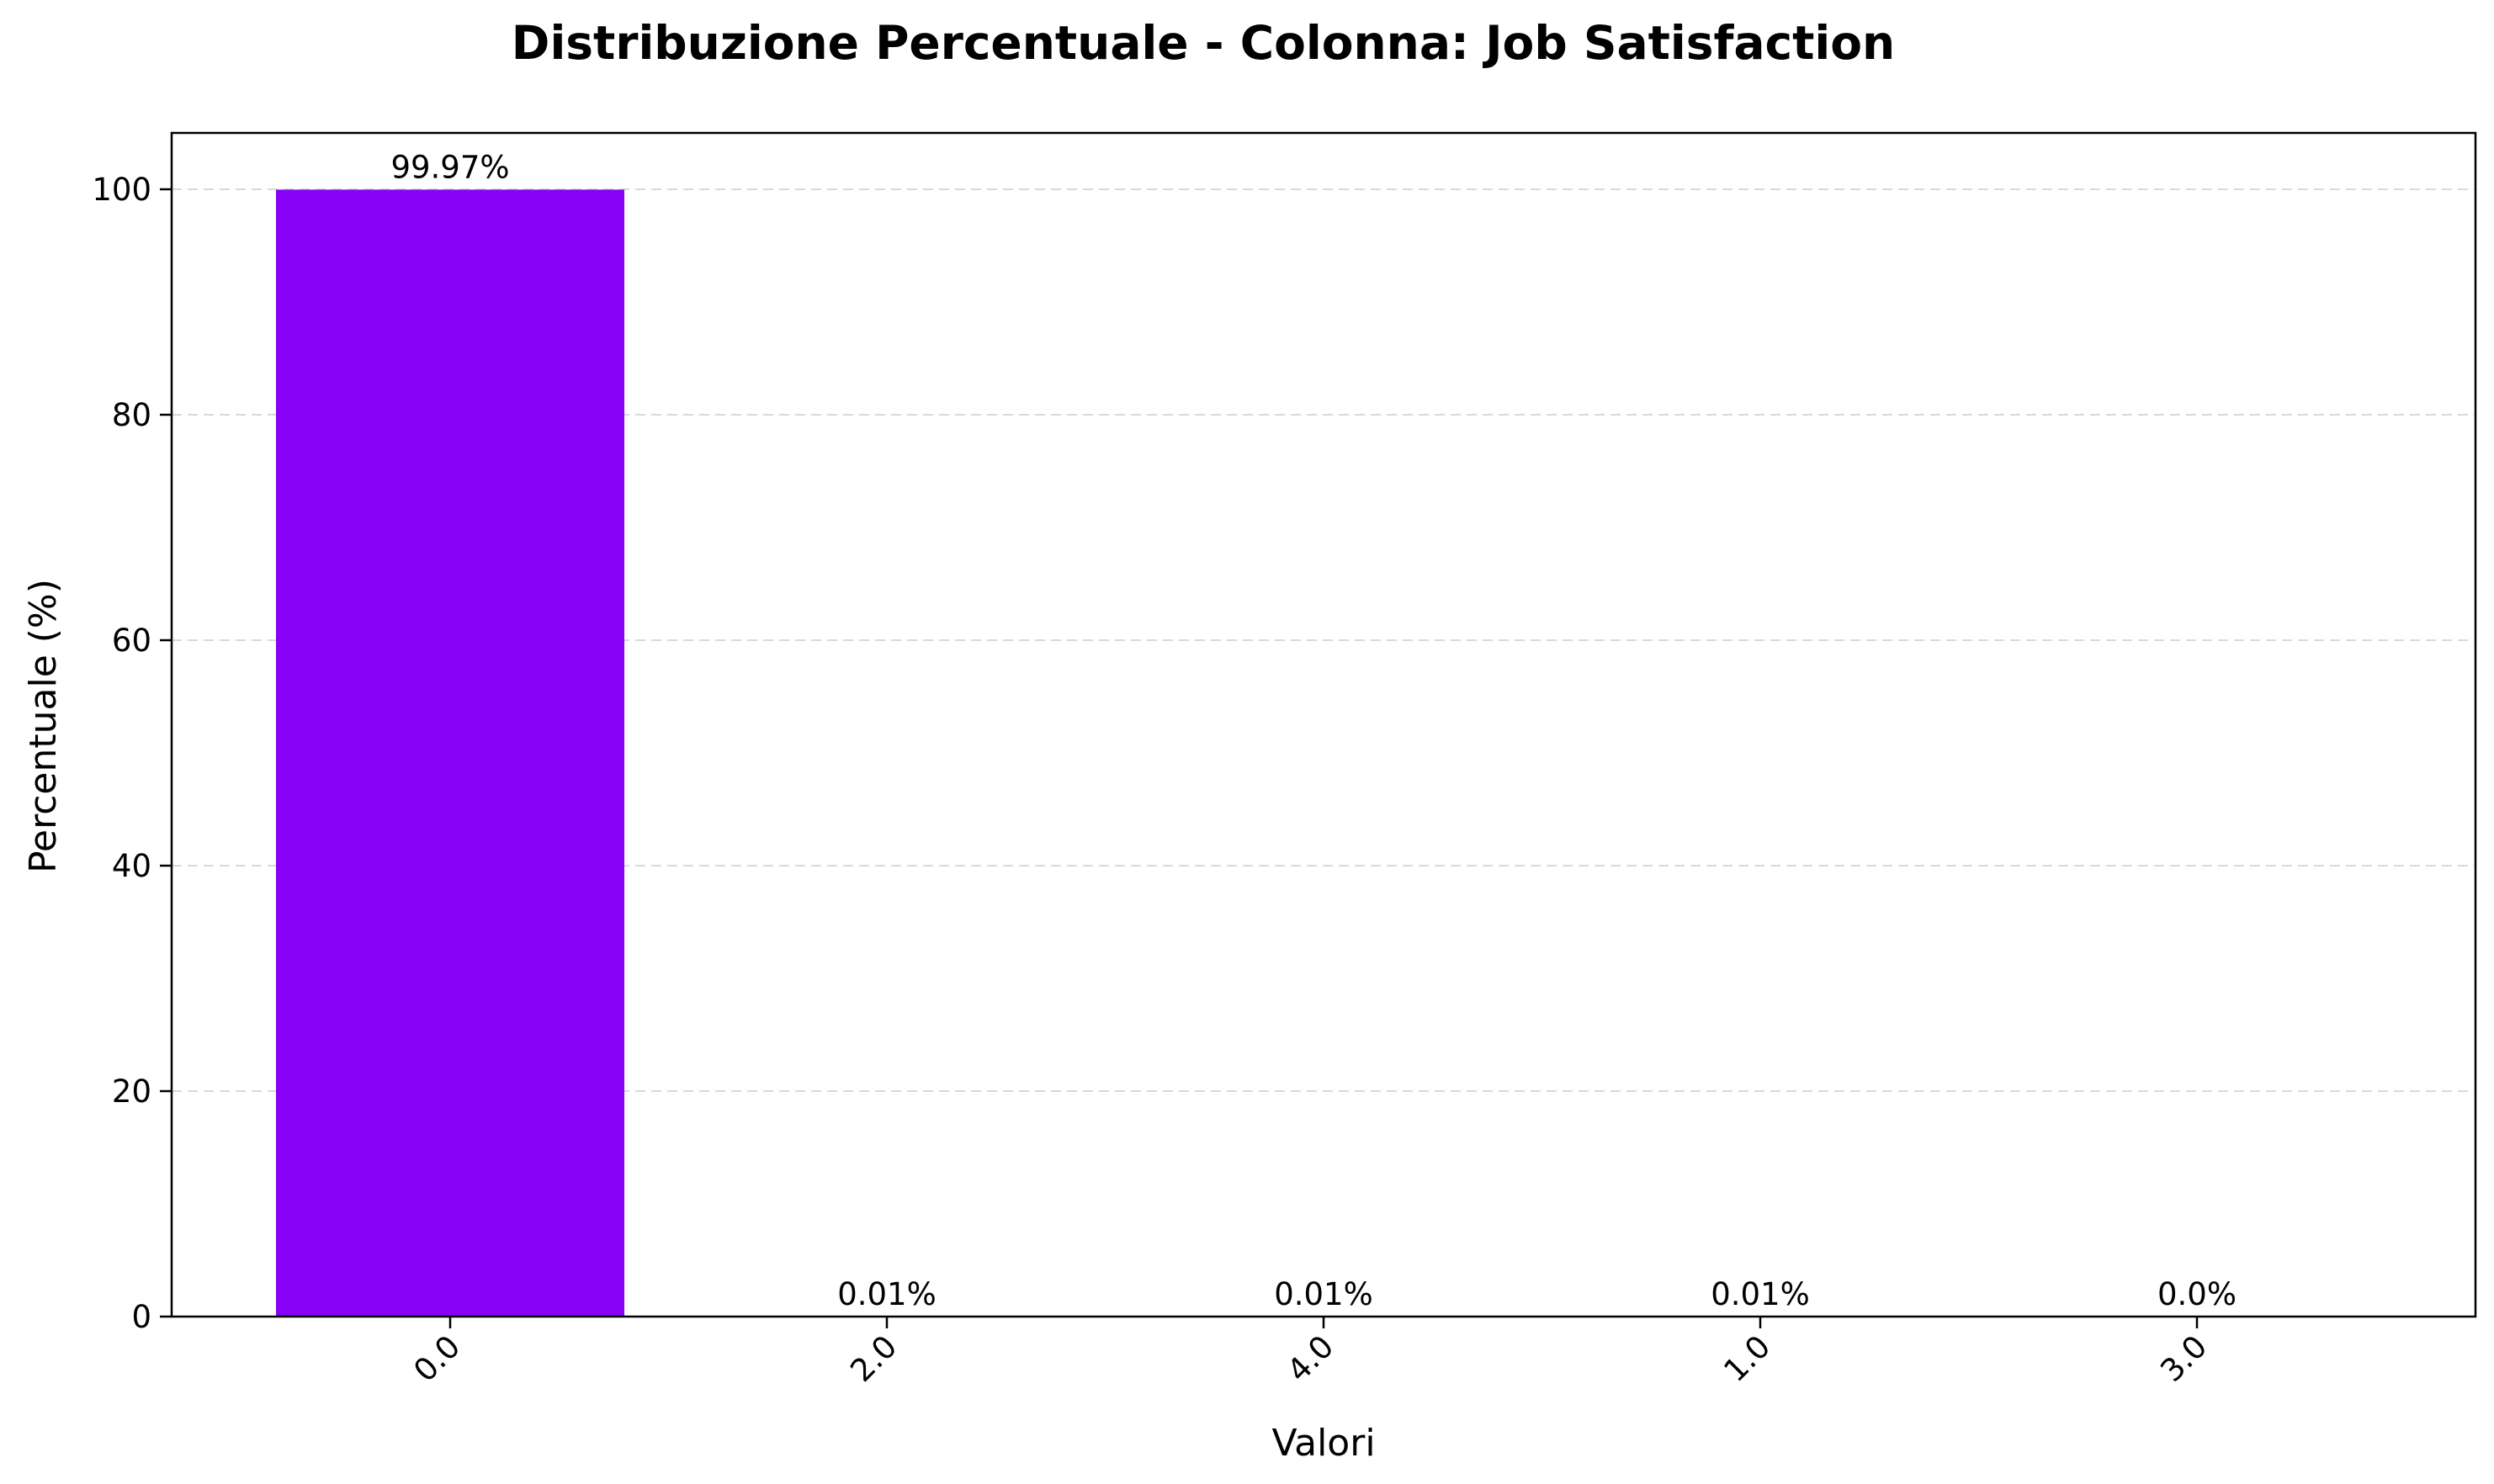 This screenshot has height=1484, width=2494. Describe the element at coordinates (436, 1358) in the screenshot. I see `x-tick-label: 0.0` at that location.